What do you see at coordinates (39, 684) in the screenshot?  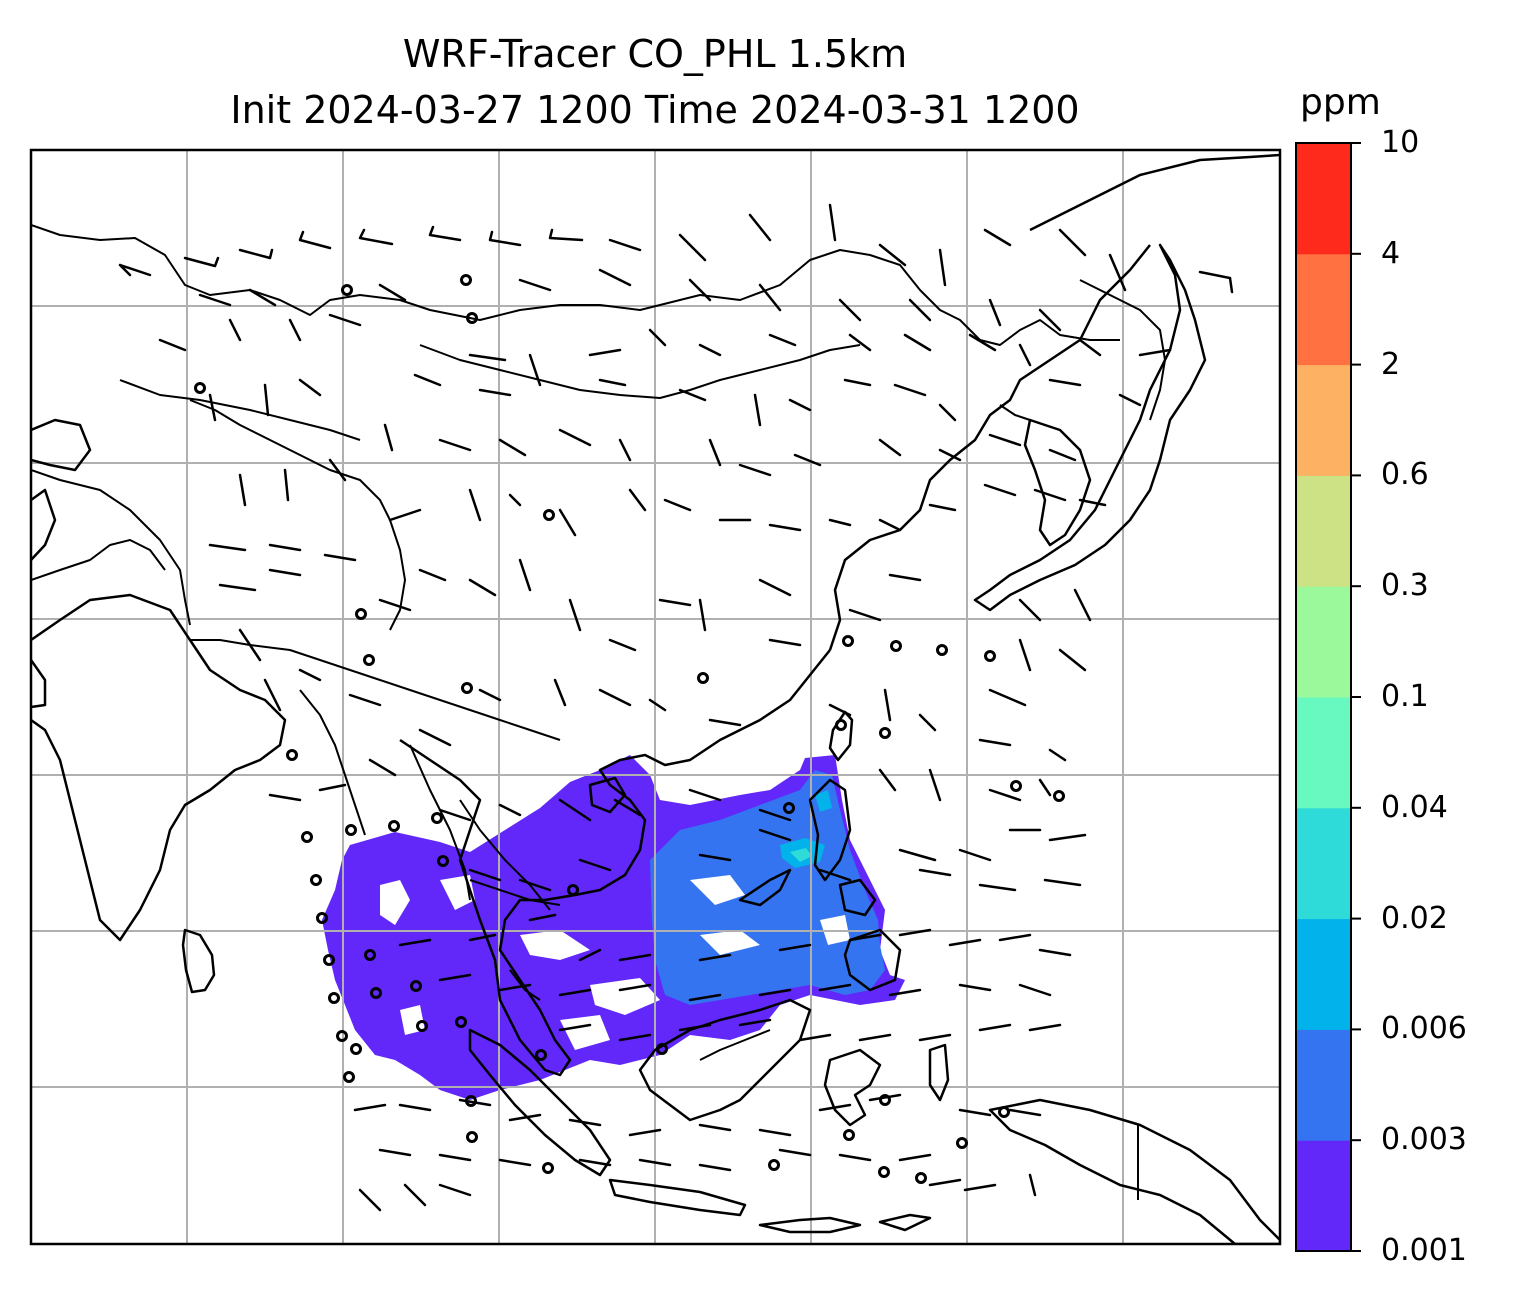 I see `coast-arabian-sea` at bounding box center [39, 684].